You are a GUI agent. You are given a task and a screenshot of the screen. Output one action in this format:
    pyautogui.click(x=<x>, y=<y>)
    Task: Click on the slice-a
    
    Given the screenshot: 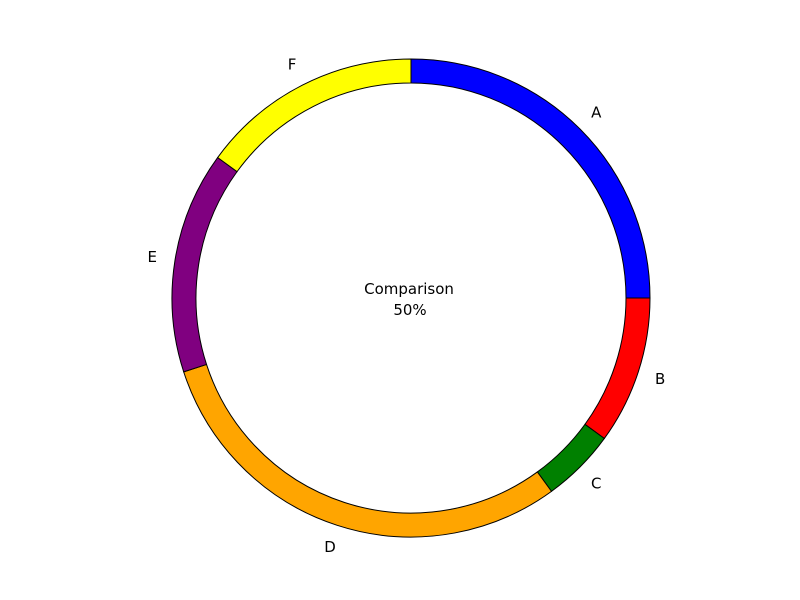 What is the action you would take?
    pyautogui.click(x=530, y=178)
    